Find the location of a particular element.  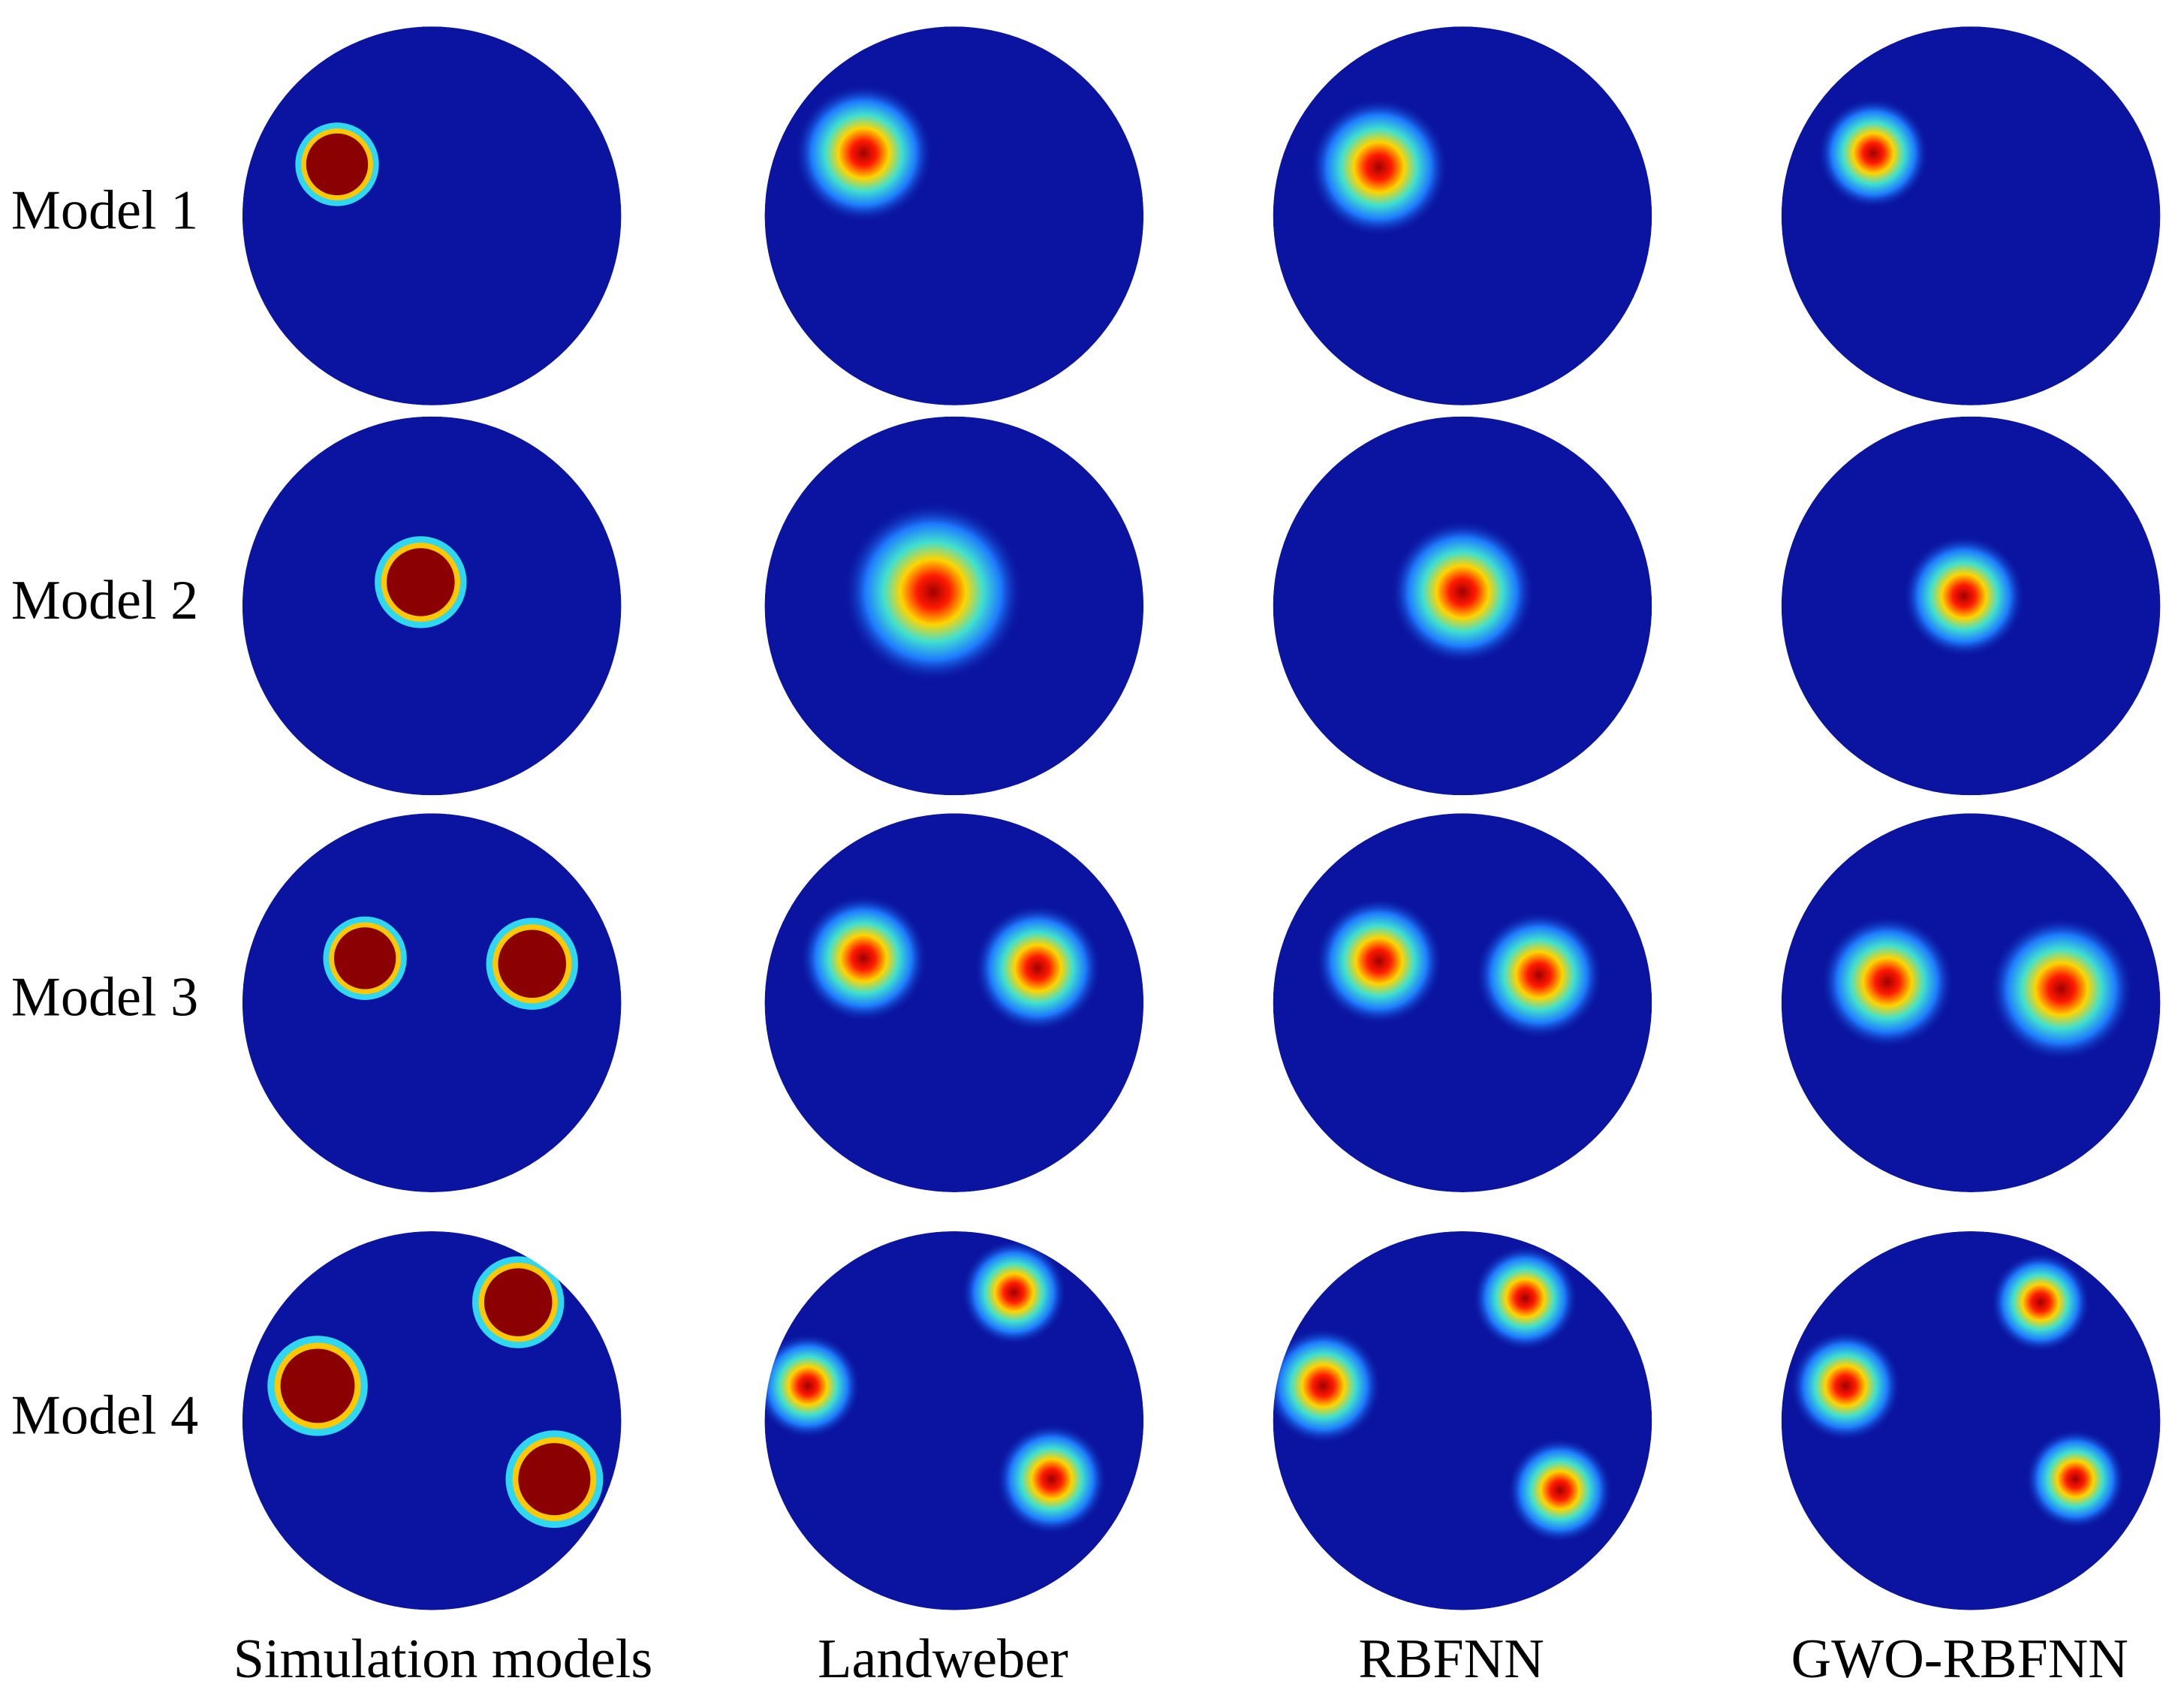

row-label: Model 3 is located at coordinates (104, 998).